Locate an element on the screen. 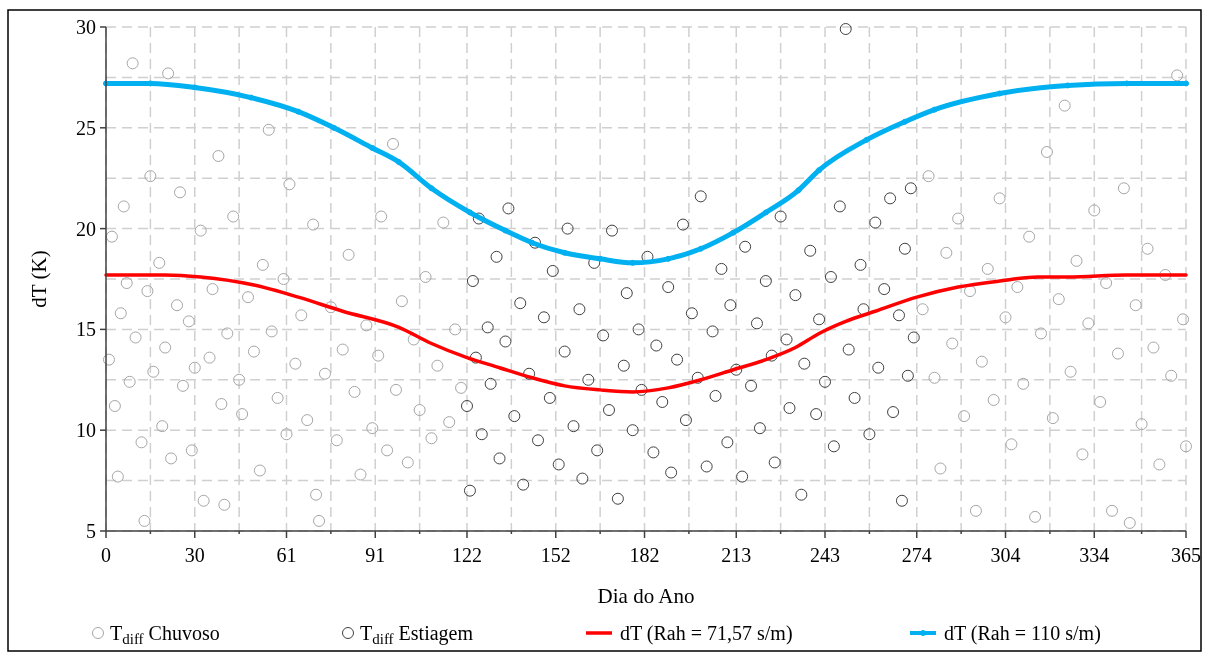  x-tick-label: 122 is located at coordinates (466, 555).